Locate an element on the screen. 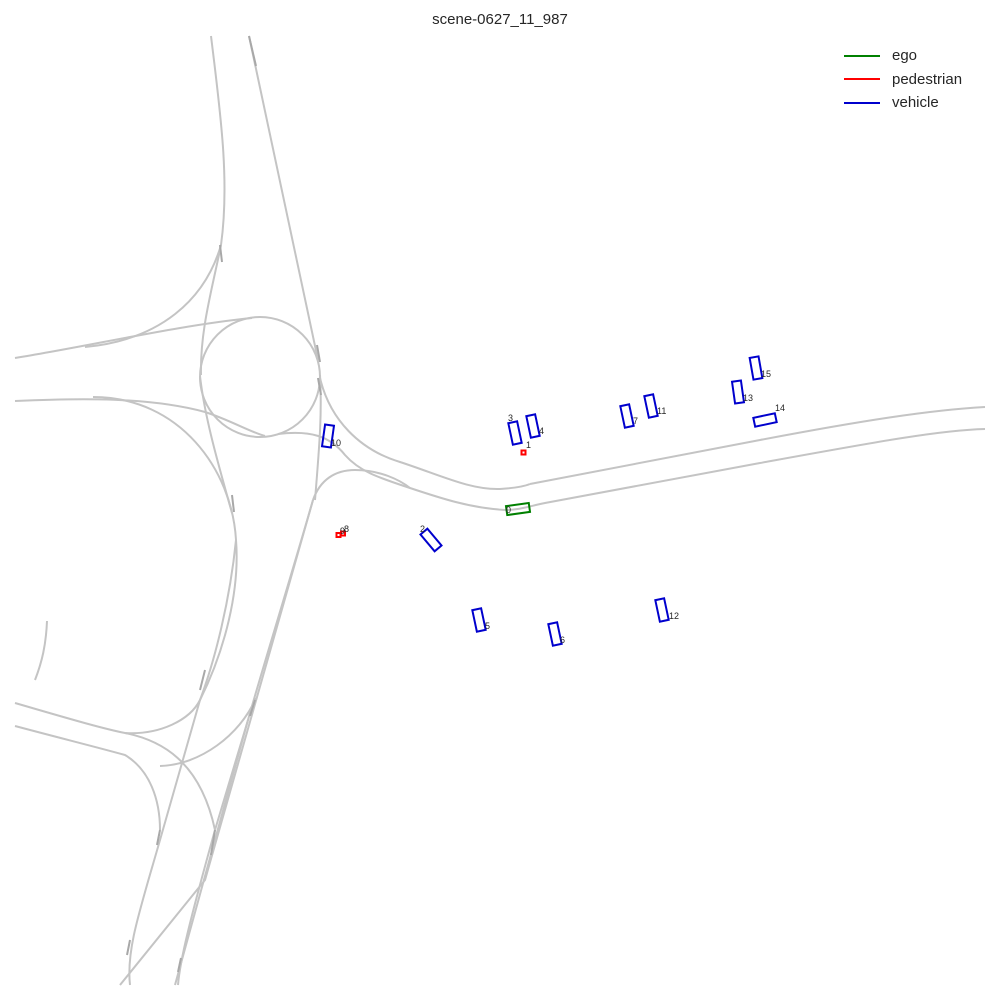  legend-item-vehicle: vehicle is located at coordinates (913, 103).